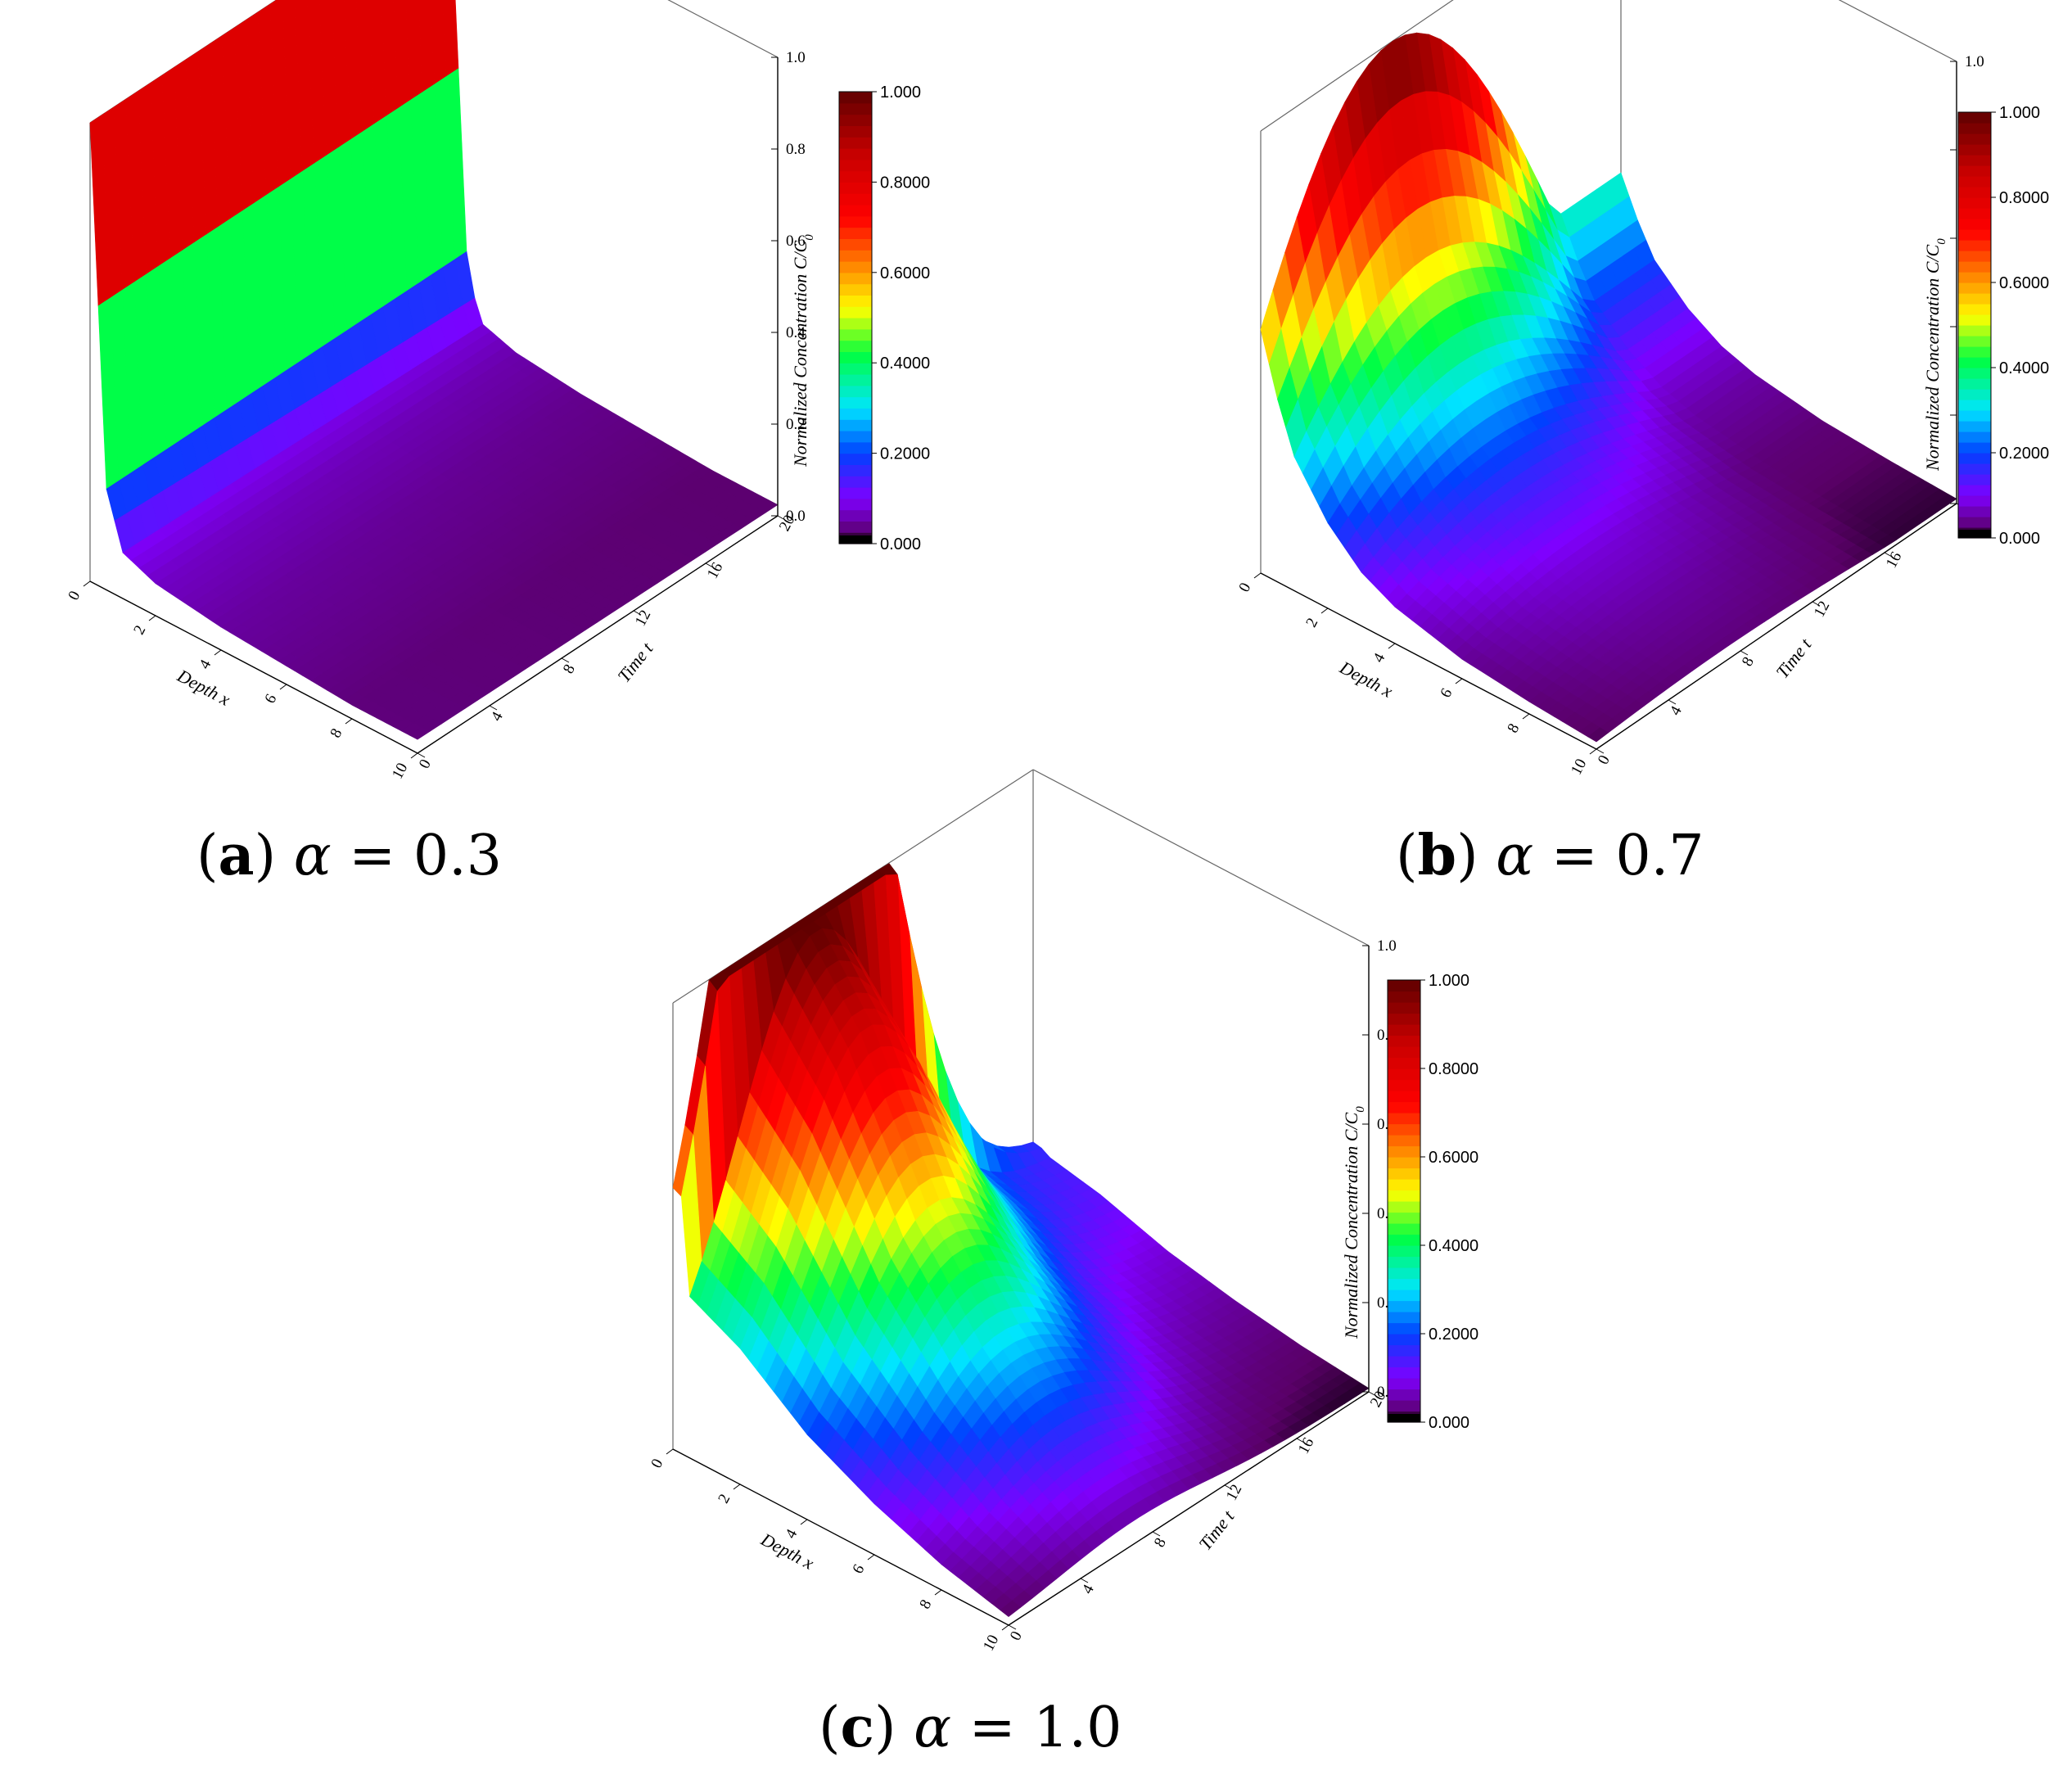  I want to click on caption-relation-a: =, so click(372, 856).